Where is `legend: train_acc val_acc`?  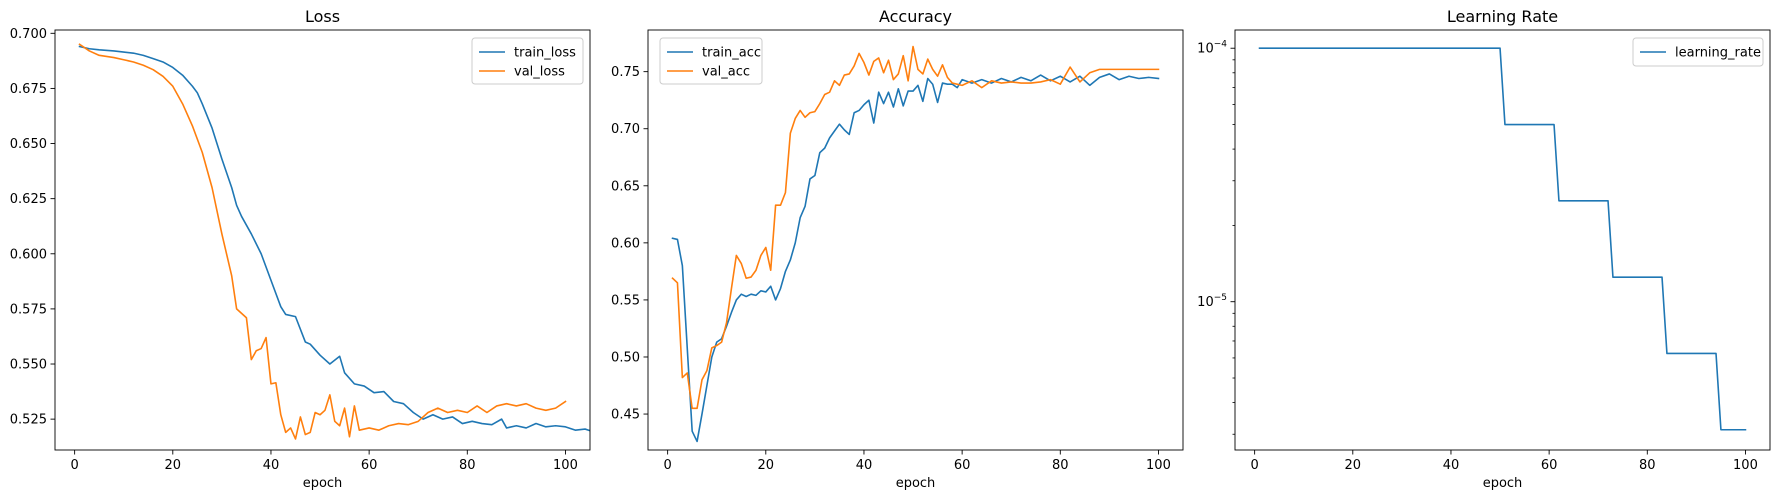
legend: train_acc val_acc is located at coordinates (711, 61).